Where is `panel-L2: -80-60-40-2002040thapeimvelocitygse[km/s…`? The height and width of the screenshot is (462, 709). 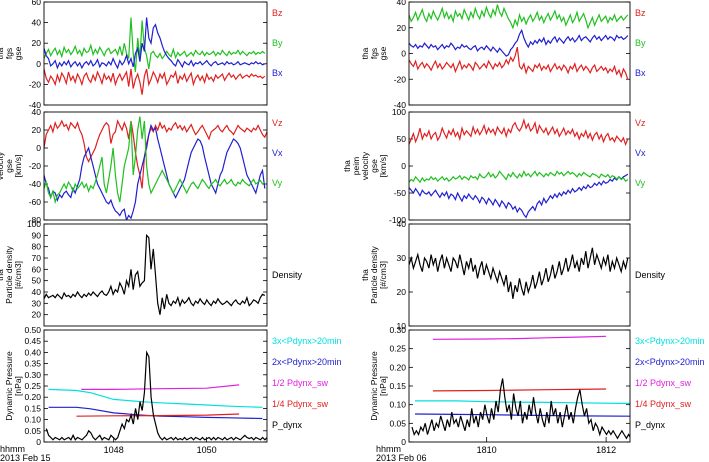
panel-L2: -80-60-40-2002040thapeimvelocitygse[km/s… is located at coordinates (141, 166).